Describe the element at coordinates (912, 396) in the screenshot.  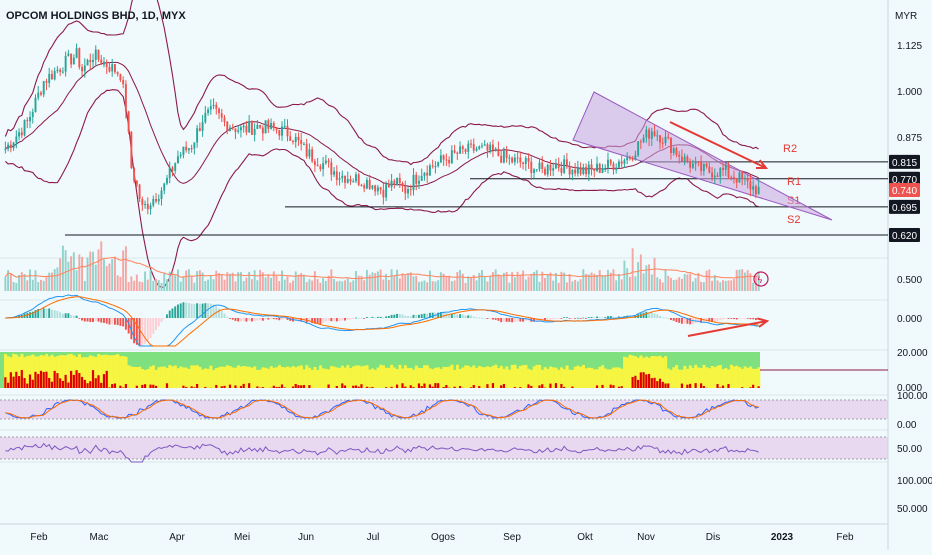
I see `price-axis-tick: 100.00` at that location.